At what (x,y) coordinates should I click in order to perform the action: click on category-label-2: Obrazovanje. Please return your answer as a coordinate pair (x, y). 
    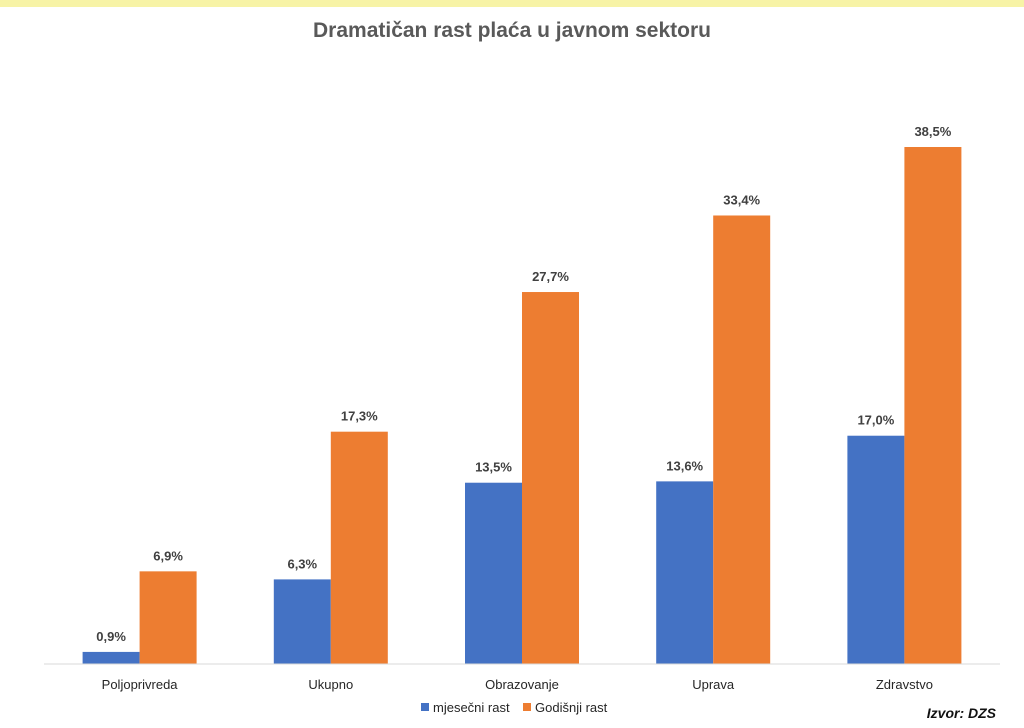
    Looking at the image, I should click on (522, 684).